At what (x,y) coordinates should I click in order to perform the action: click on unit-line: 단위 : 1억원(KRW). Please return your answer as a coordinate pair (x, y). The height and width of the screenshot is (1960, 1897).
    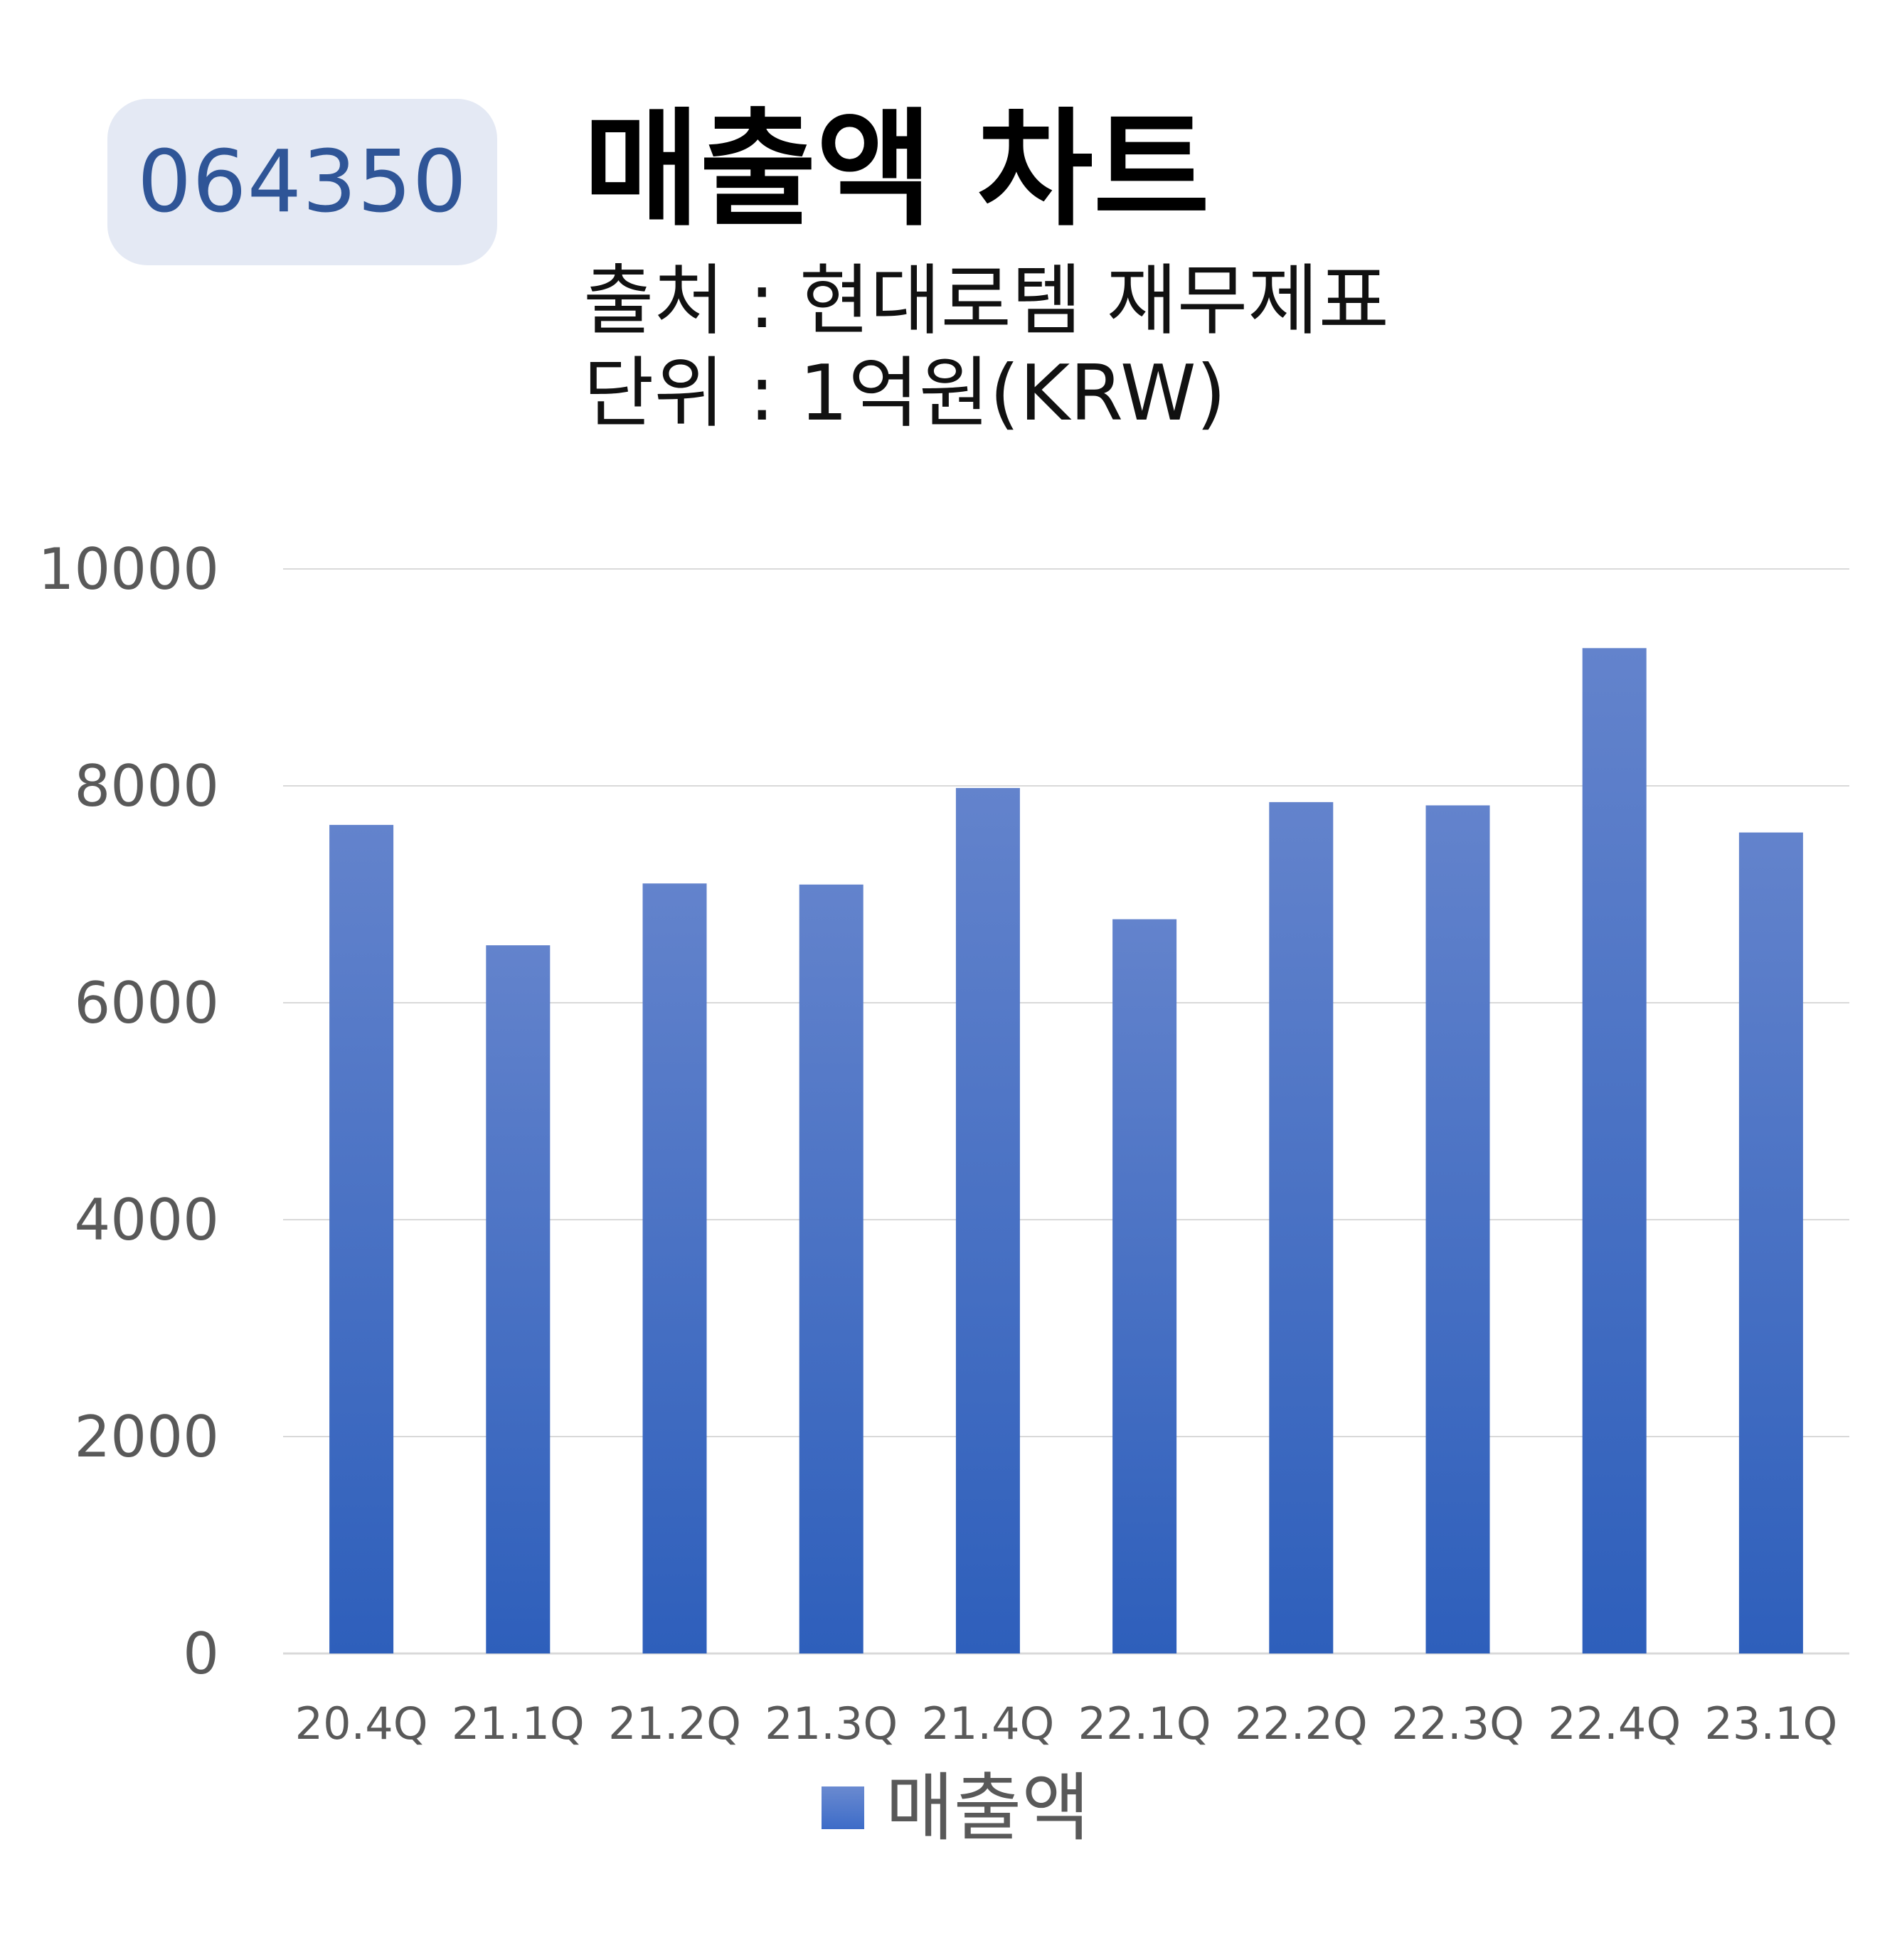
    Looking at the image, I should click on (905, 393).